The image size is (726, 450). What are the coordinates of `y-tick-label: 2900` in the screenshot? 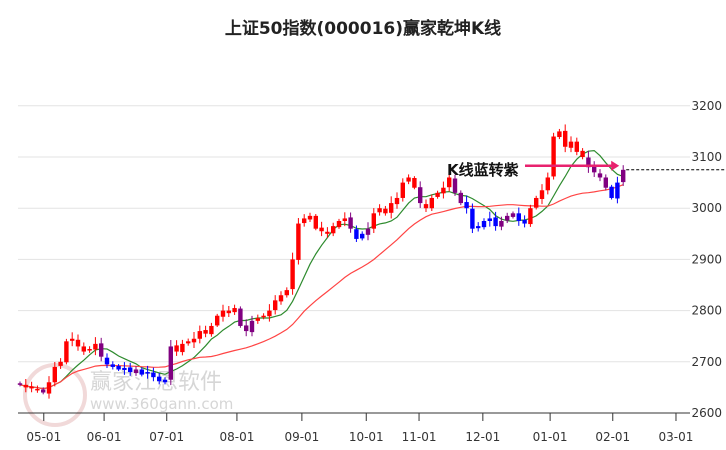 It's located at (706, 259).